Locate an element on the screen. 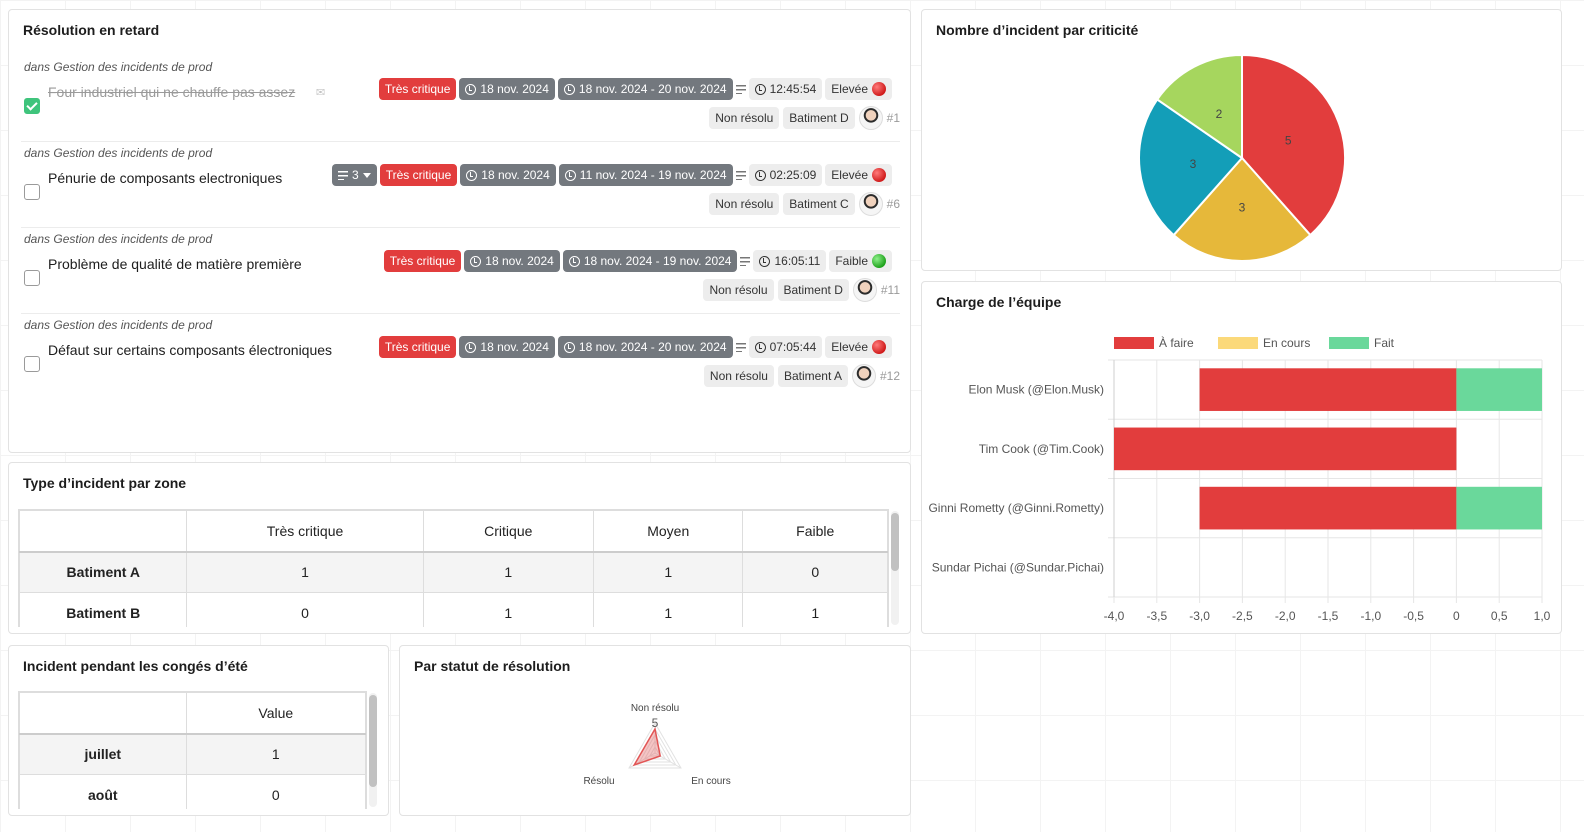 The height and width of the screenshot is (832, 1584). incident-context: dans Gestion des incidents de prod is located at coordinates (118, 67).